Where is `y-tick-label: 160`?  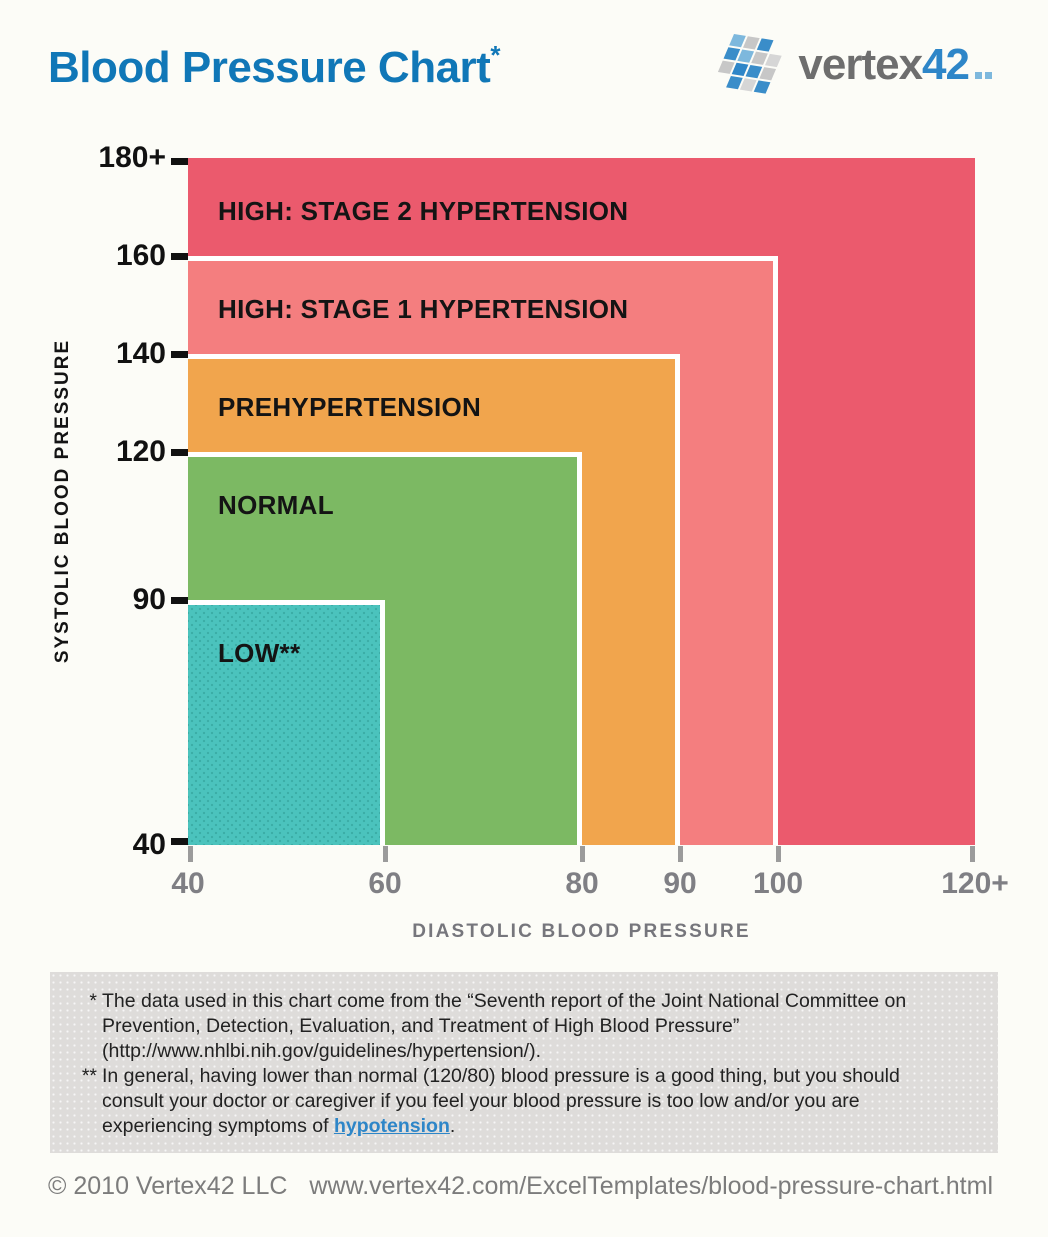 y-tick-label: 160 is located at coordinates (140, 255).